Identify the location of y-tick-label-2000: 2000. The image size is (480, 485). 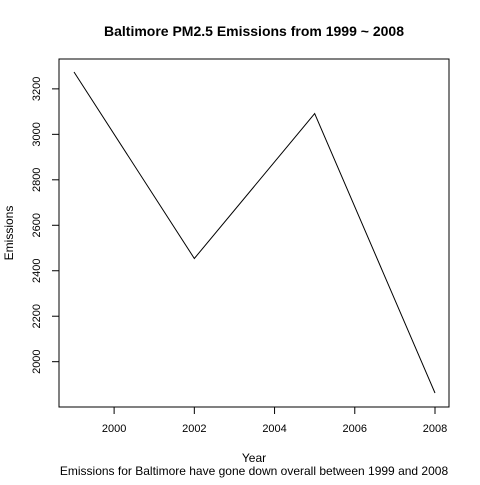
(37, 361).